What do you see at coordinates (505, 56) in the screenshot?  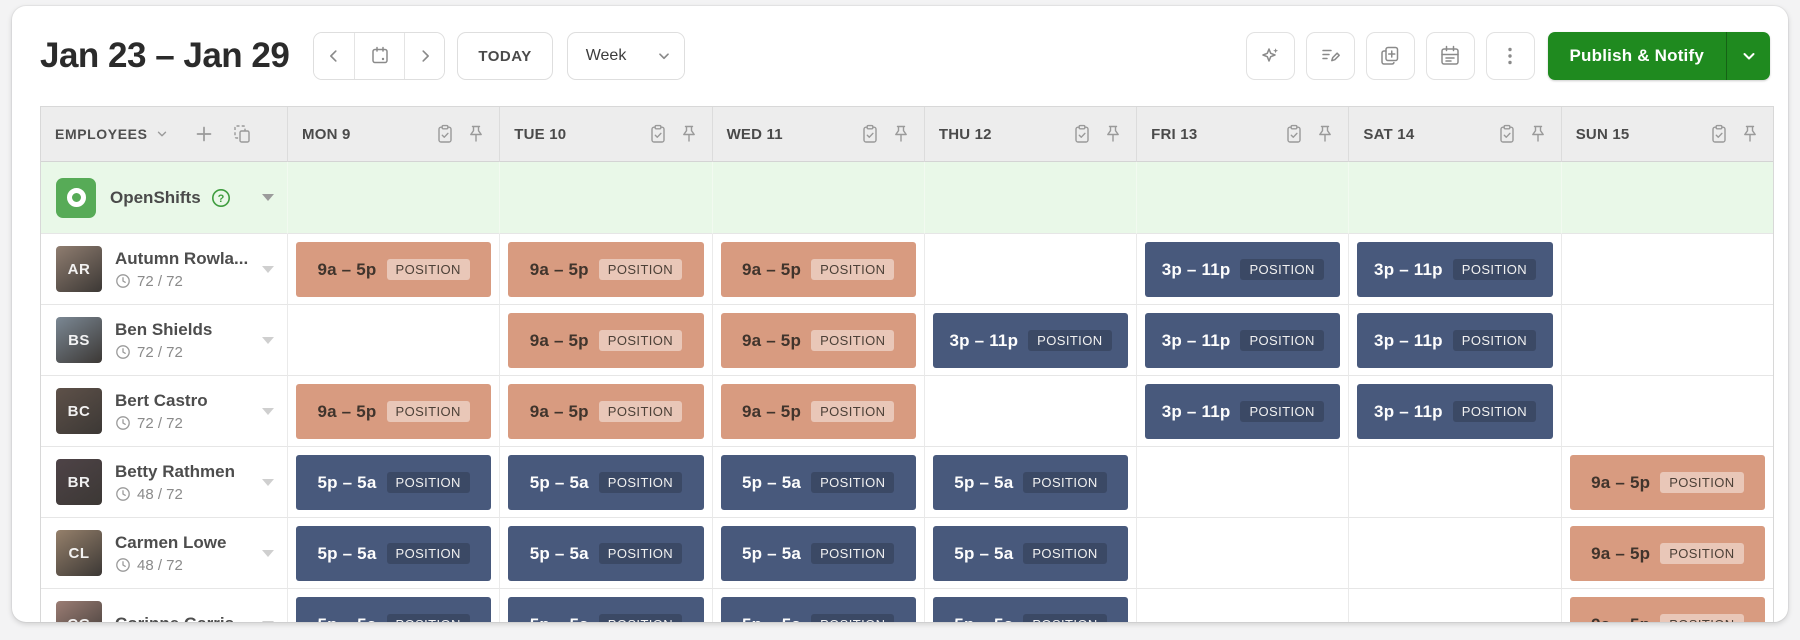 I see `today-button: TODAY` at bounding box center [505, 56].